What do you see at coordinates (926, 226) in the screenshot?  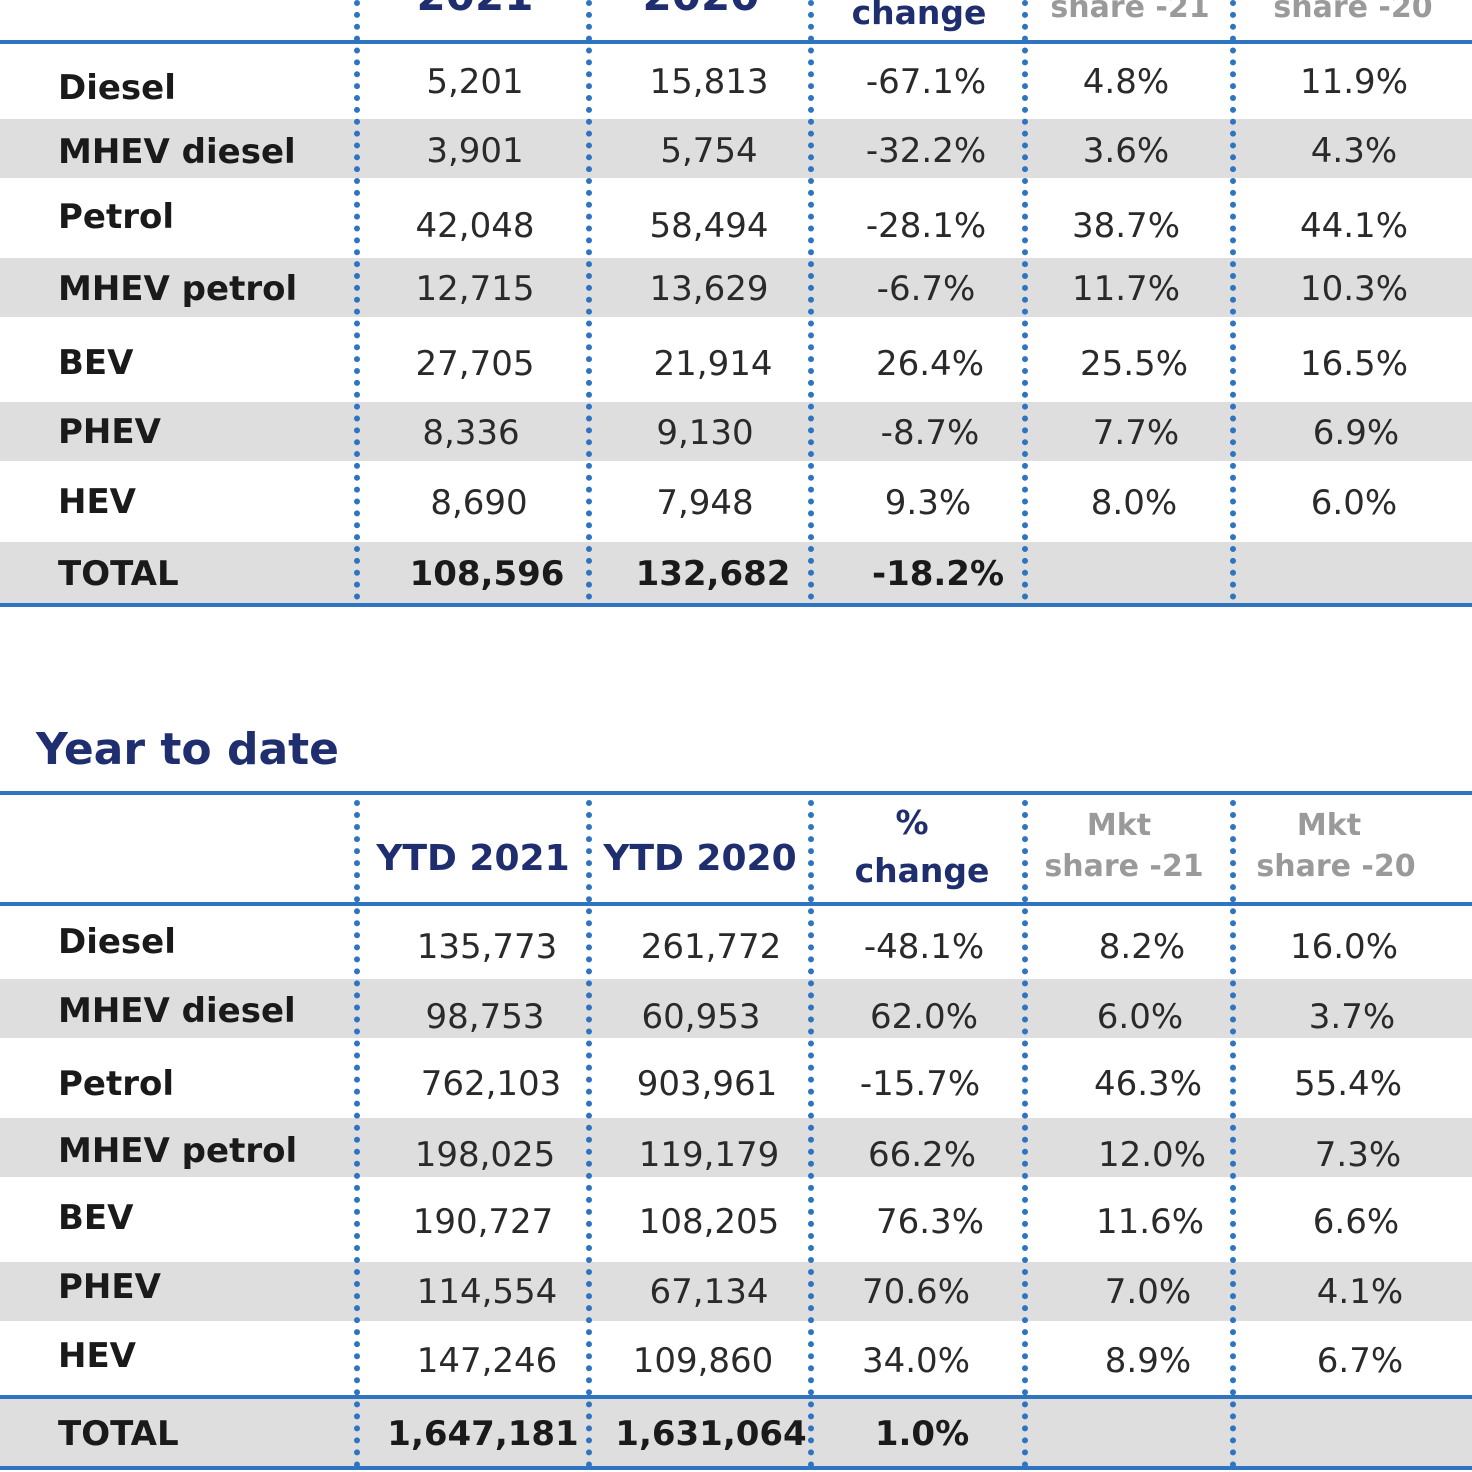 I see `value-change: -28.1%` at bounding box center [926, 226].